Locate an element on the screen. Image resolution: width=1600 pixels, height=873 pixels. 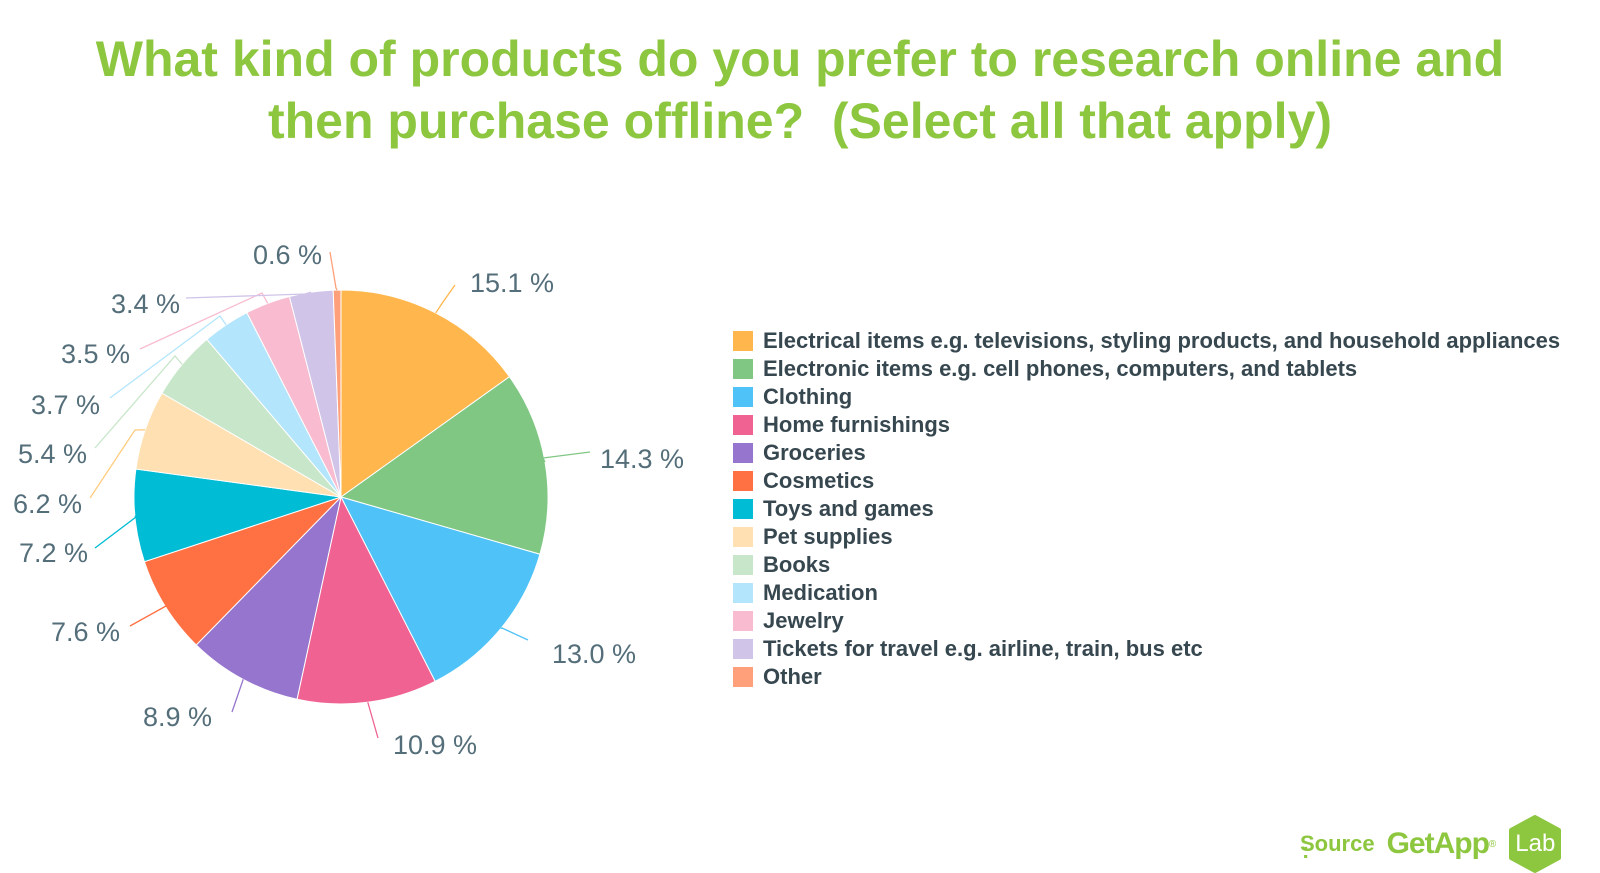
legend-item: Toys and games is located at coordinates (1146, 509).